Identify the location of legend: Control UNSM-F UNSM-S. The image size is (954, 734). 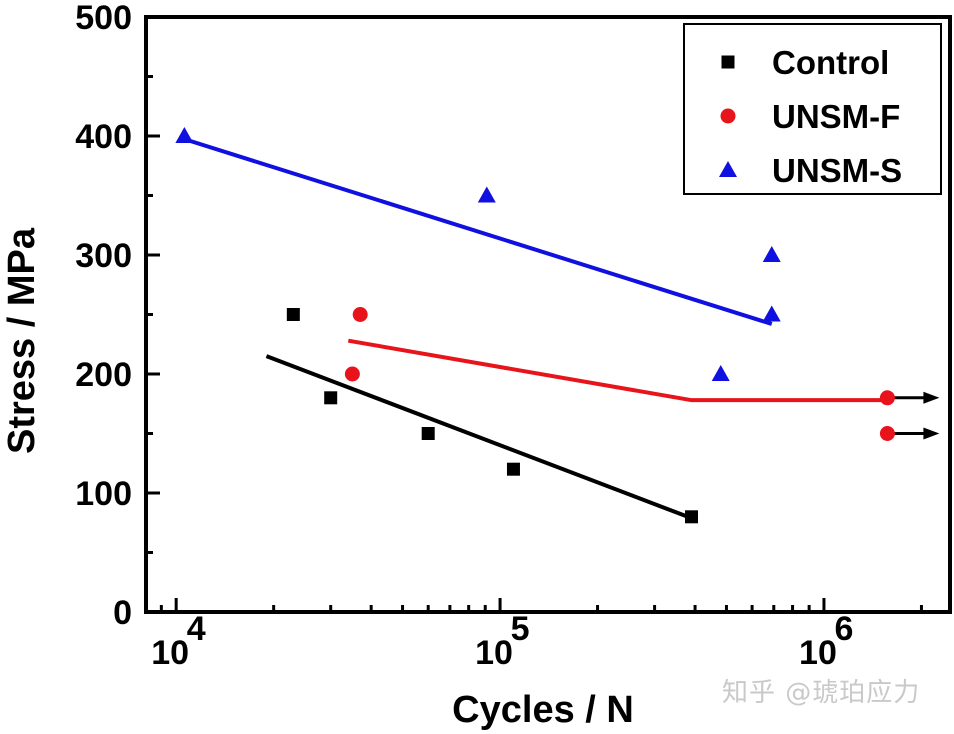
(812, 109).